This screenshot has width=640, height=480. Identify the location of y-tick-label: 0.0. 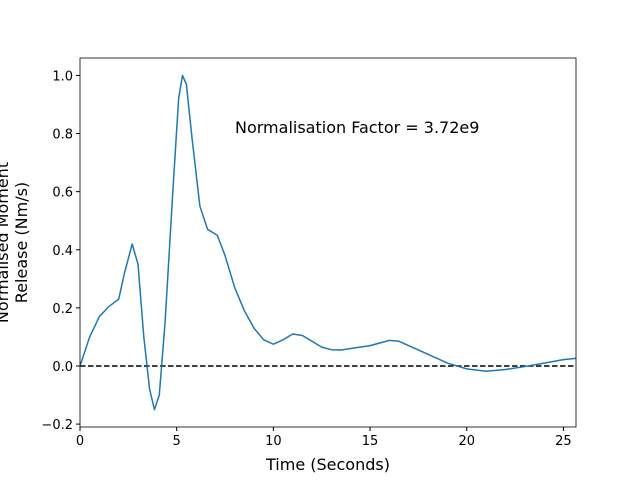
(62, 367).